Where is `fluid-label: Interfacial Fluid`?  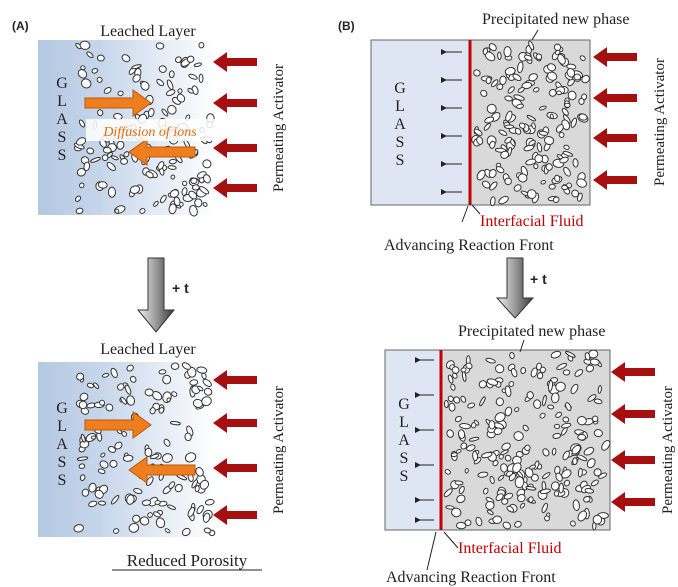 fluid-label: Interfacial Fluid is located at coordinates (532, 221).